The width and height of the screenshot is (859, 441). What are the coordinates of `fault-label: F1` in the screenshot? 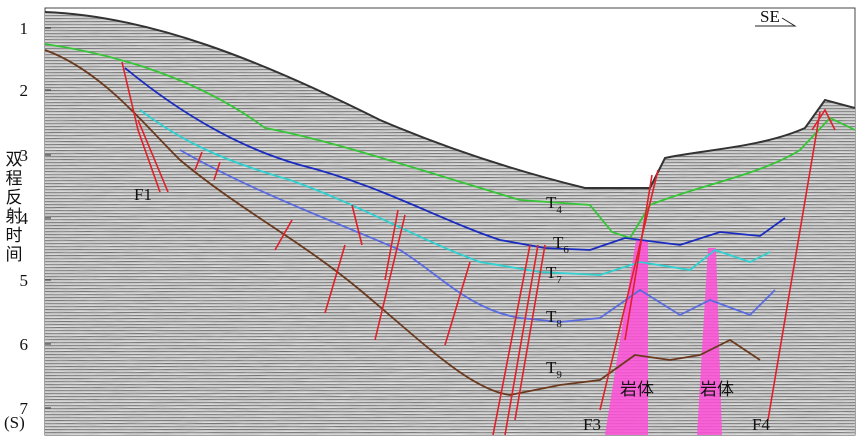 It's located at (143, 194).